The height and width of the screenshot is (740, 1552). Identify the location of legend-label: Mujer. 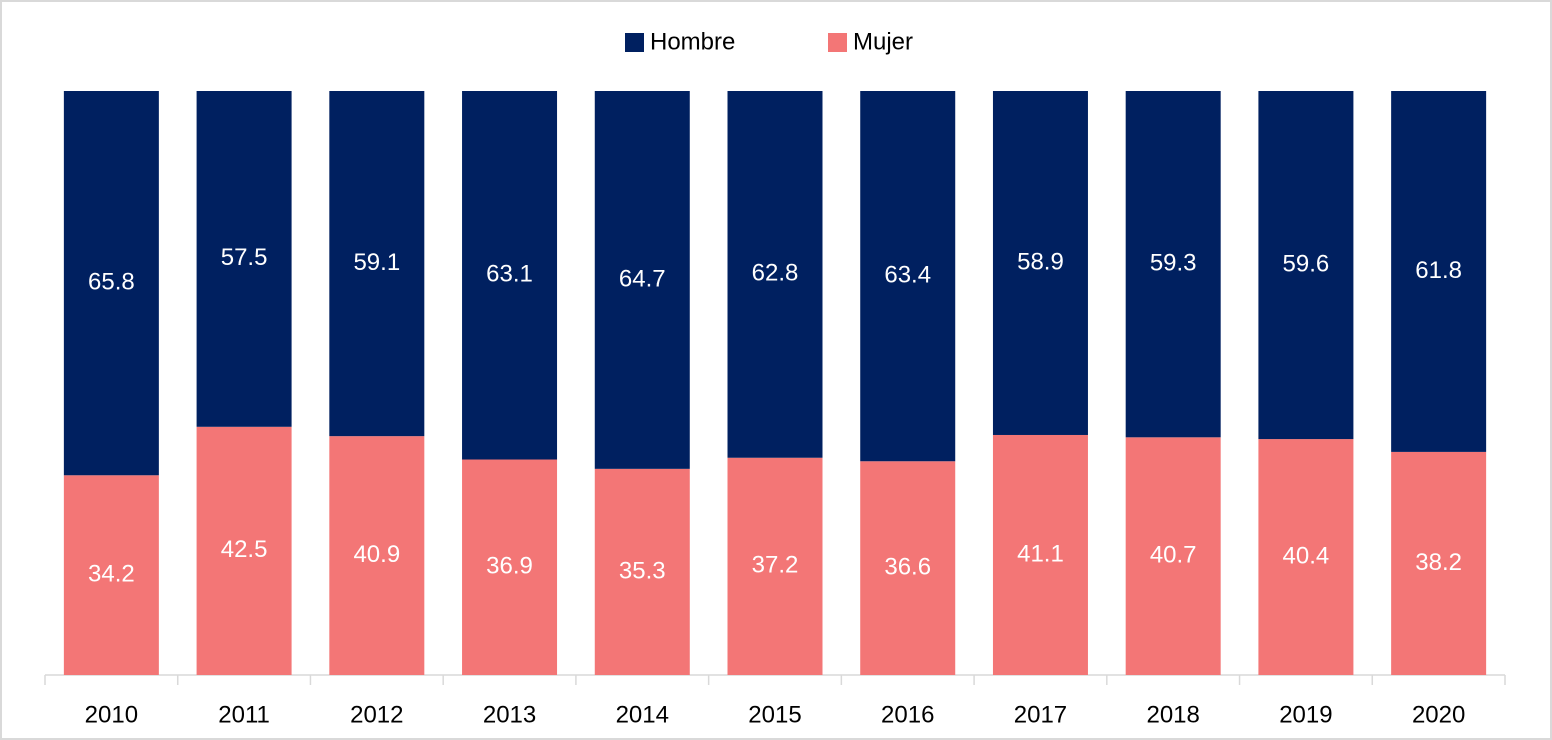
(883, 41).